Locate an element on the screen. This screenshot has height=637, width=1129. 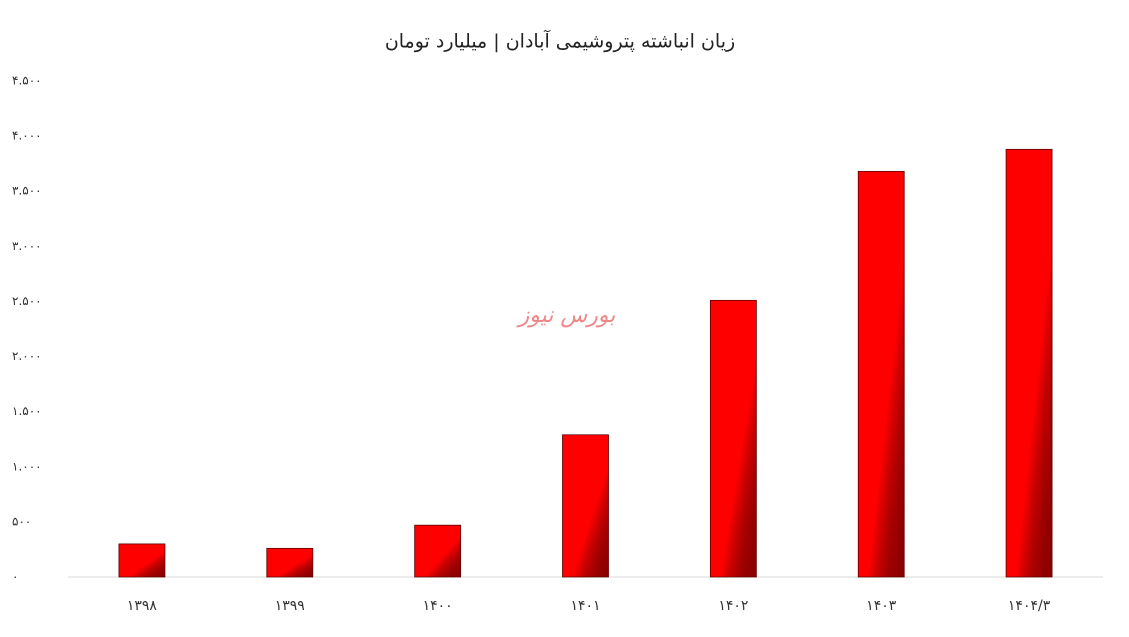
y-tick-label: ۵۰۰ is located at coordinates (21, 521).